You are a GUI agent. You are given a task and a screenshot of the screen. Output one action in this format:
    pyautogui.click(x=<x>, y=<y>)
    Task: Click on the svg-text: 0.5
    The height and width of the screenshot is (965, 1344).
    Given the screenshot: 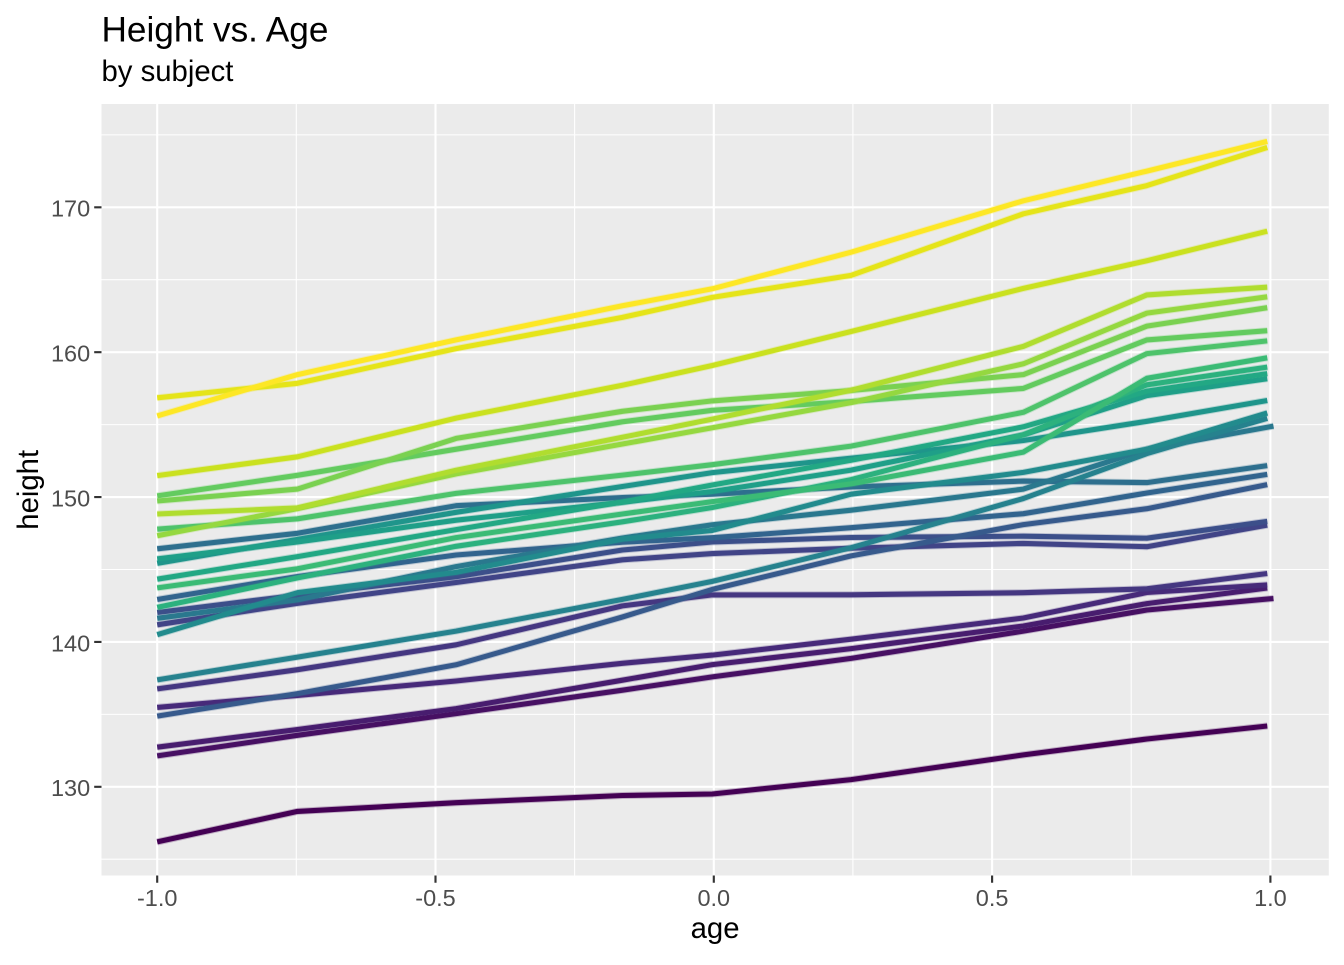 What is the action you would take?
    pyautogui.click(x=992, y=898)
    